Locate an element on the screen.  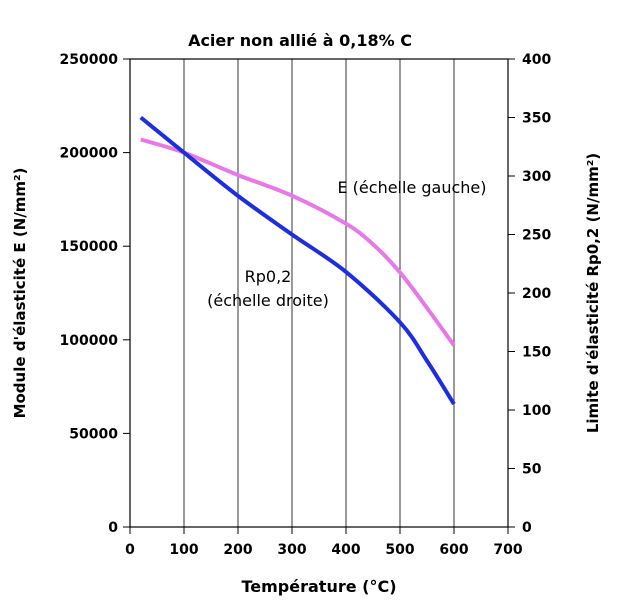
y-right-tick-label: 100 is located at coordinates (536, 411).